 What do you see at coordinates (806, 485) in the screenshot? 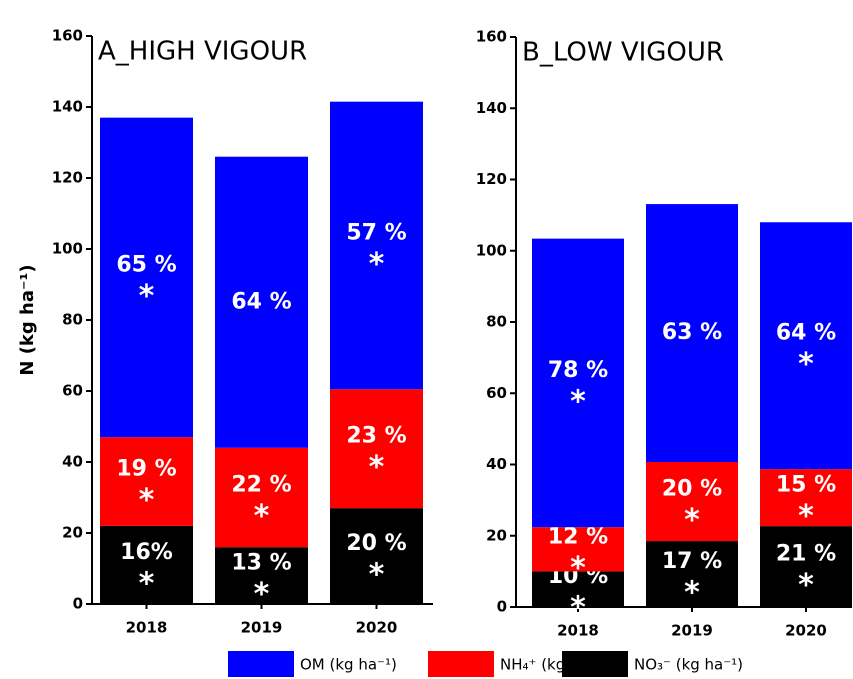
I see `percent-label: 15 %` at bounding box center [806, 485].